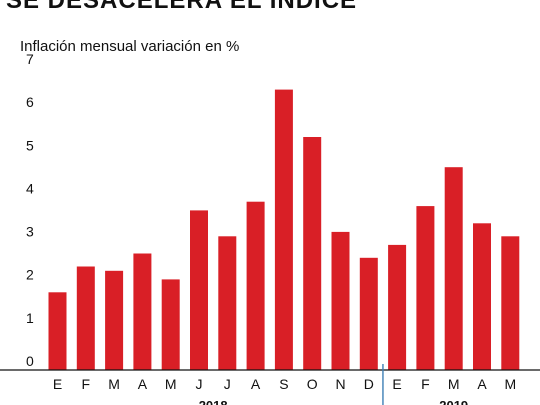 This screenshot has width=540, height=405. I want to click on y-tick-label: 3, so click(30, 232).